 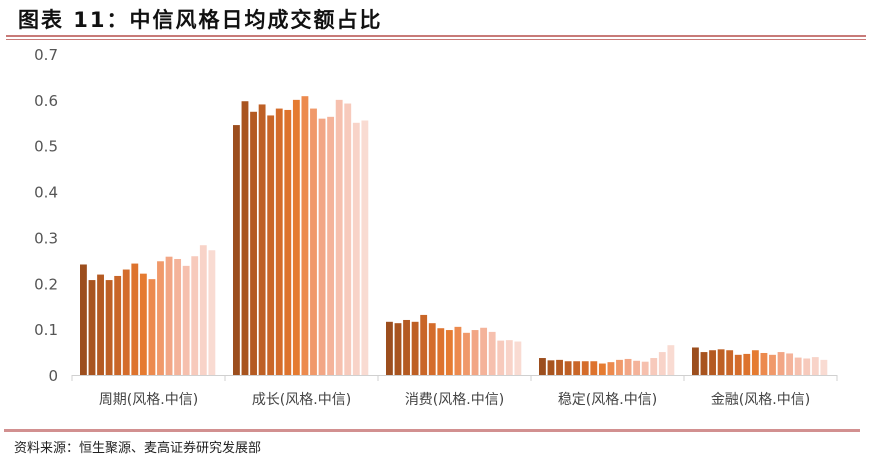 I want to click on y-tick-label: 0.2, so click(x=46, y=284).